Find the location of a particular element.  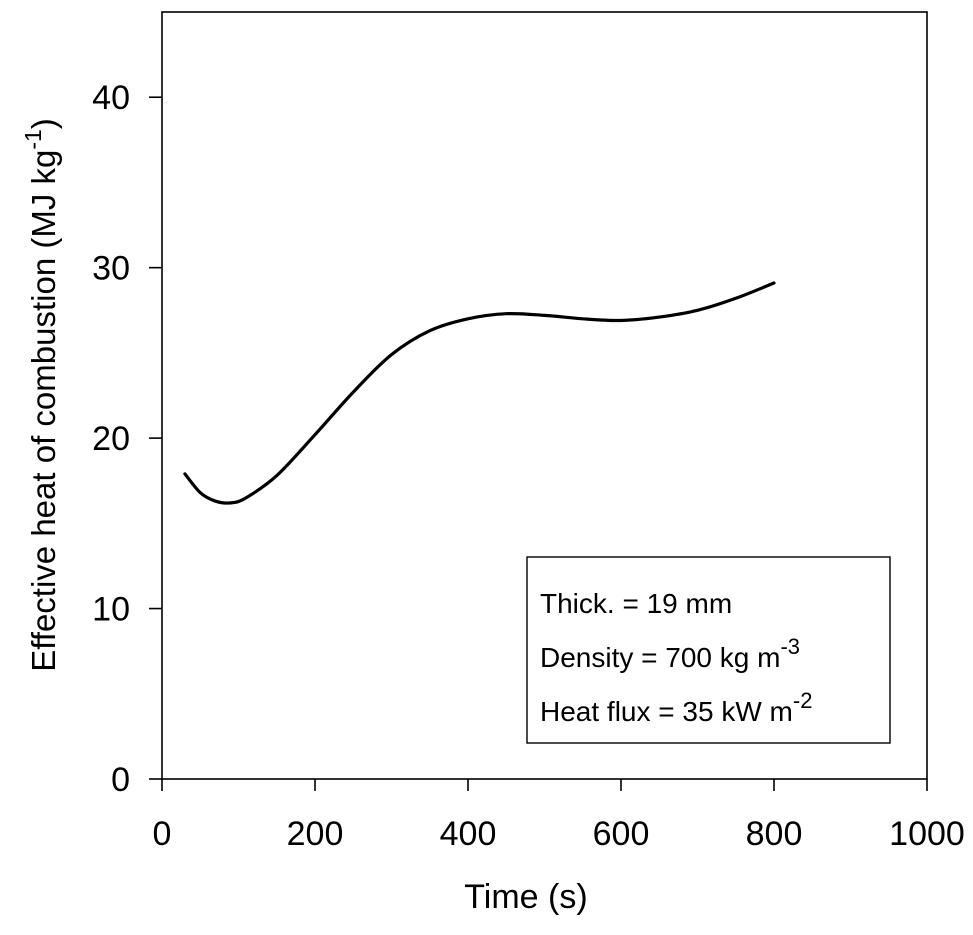

annotation-line: Density = 700 kg m-3 is located at coordinates (670, 653).